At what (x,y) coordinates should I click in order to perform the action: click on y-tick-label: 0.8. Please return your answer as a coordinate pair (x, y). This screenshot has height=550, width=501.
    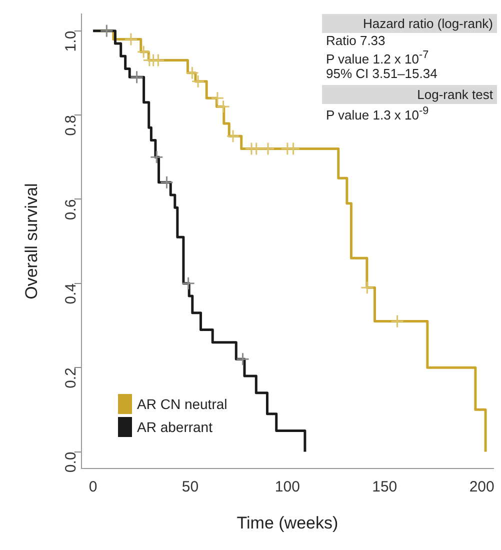
    Looking at the image, I should click on (71, 125).